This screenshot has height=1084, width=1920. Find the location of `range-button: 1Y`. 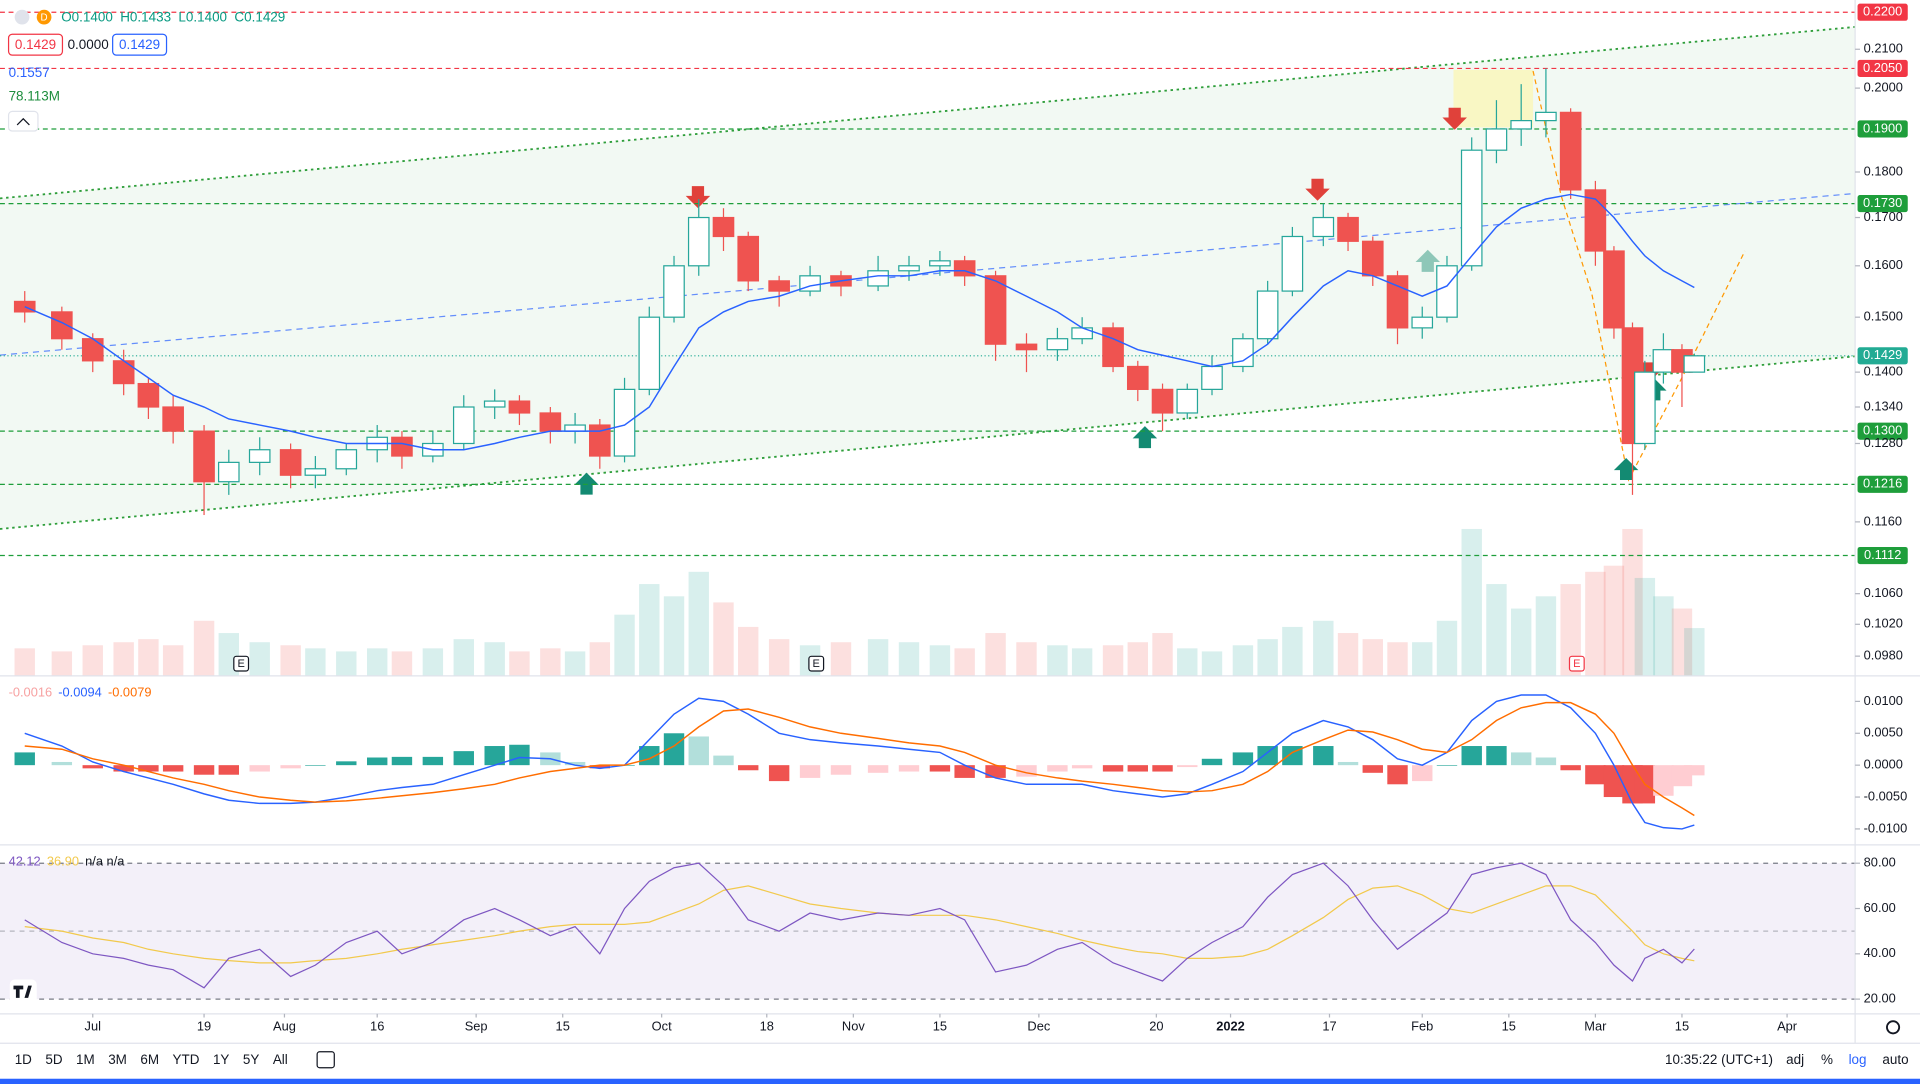

range-button: 1Y is located at coordinates (221, 1059).